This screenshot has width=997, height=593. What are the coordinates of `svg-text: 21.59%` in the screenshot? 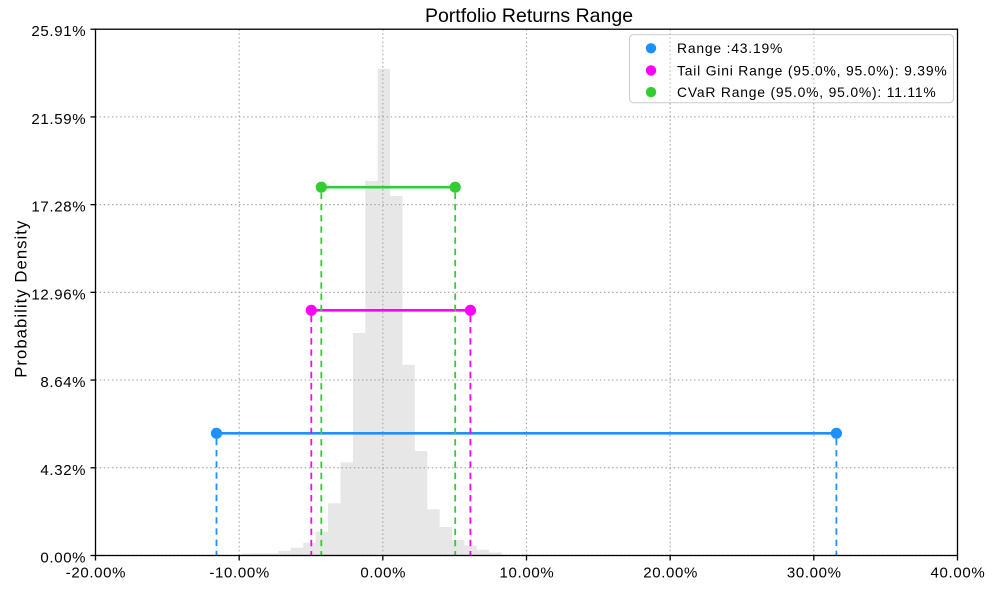 It's located at (58, 119).